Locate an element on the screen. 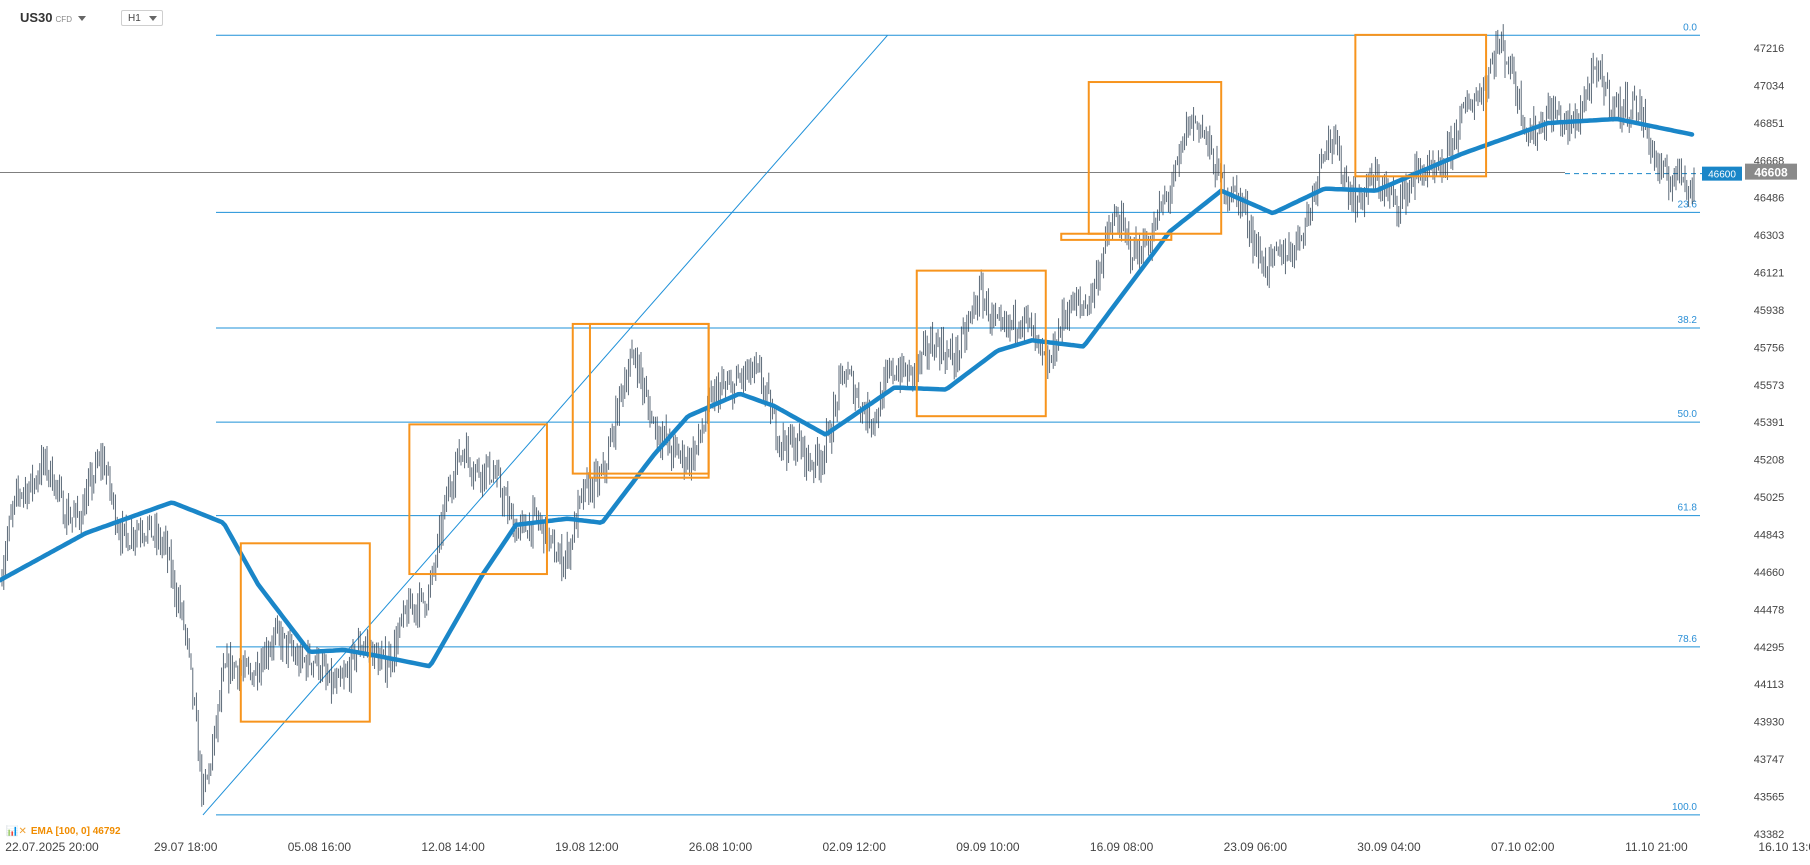  time-tick-label: 02.09 12:00 is located at coordinates (854, 847).